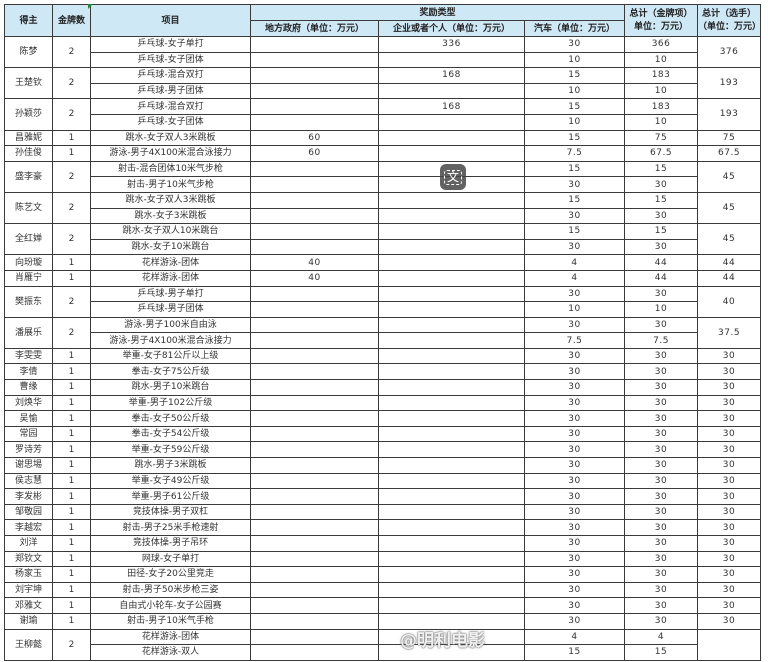 The height and width of the screenshot is (662, 770). I want to click on gov-bonus-cell: 60, so click(314, 153).